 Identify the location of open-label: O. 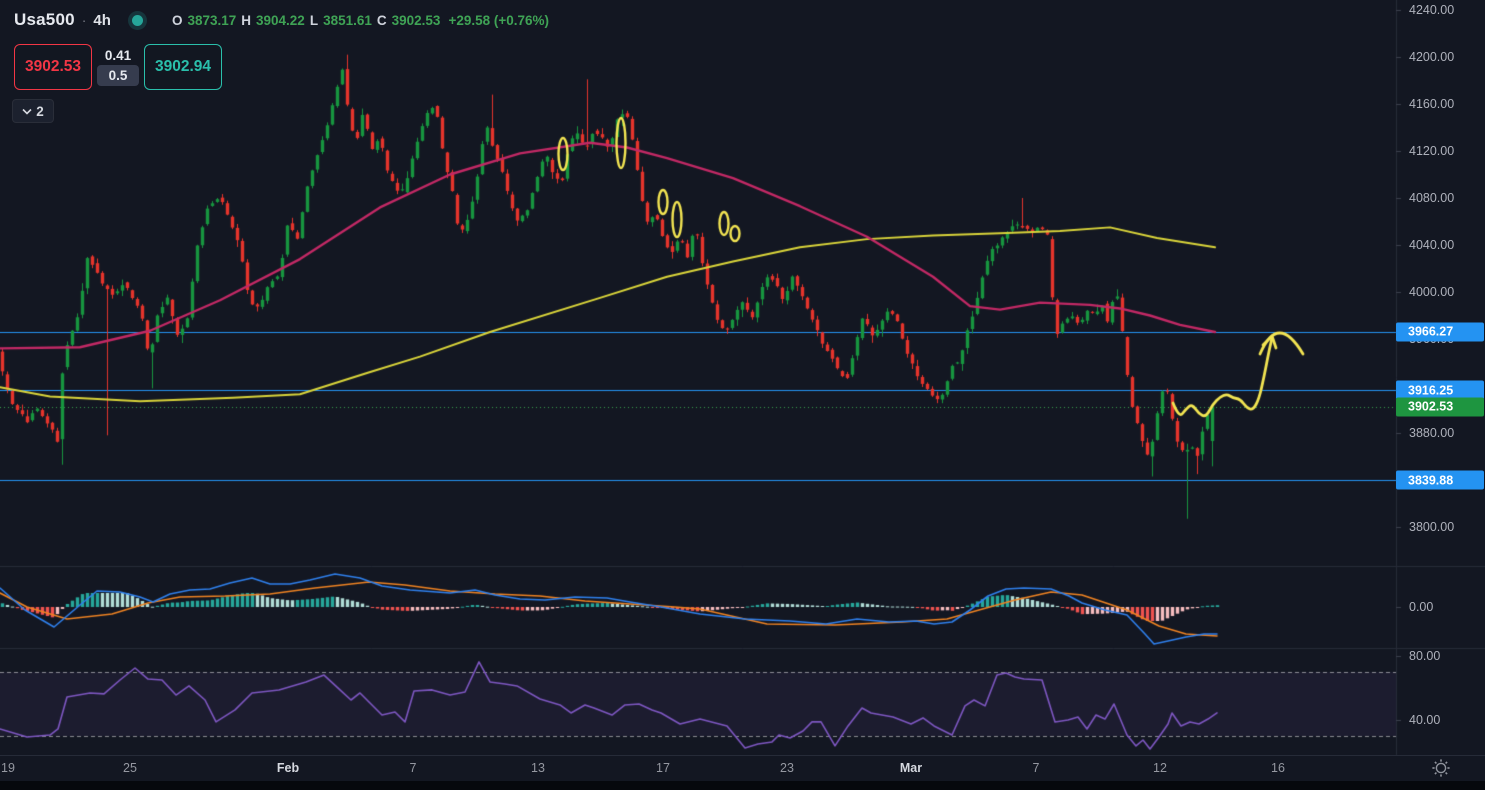
(177, 20).